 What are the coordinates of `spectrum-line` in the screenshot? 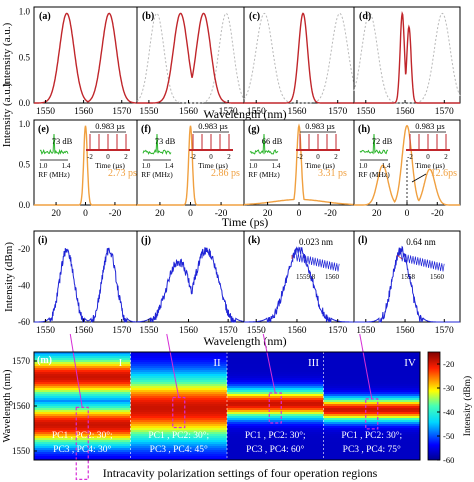 It's located at (190, 58).